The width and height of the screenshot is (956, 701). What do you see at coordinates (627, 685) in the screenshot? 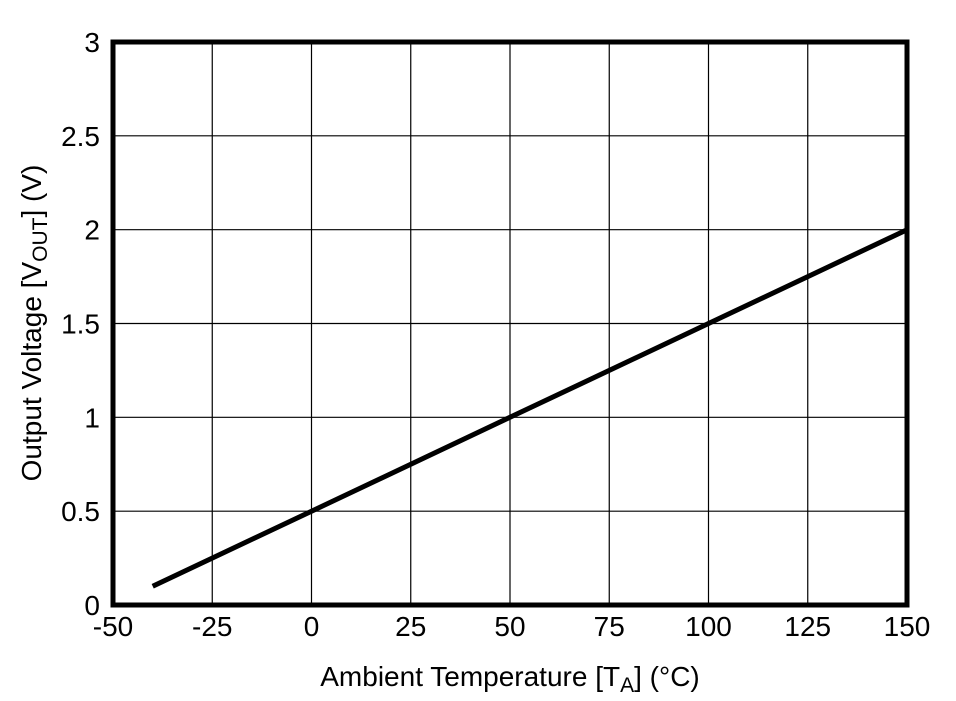
I see `x-axis-title-subscript: A` at bounding box center [627, 685].